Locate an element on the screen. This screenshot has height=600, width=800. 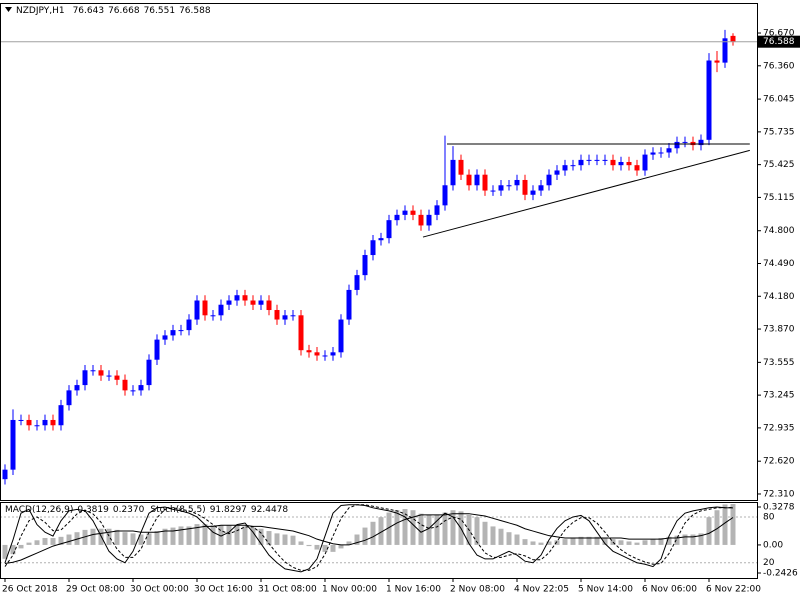
current-price-box is located at coordinates (779, 41).